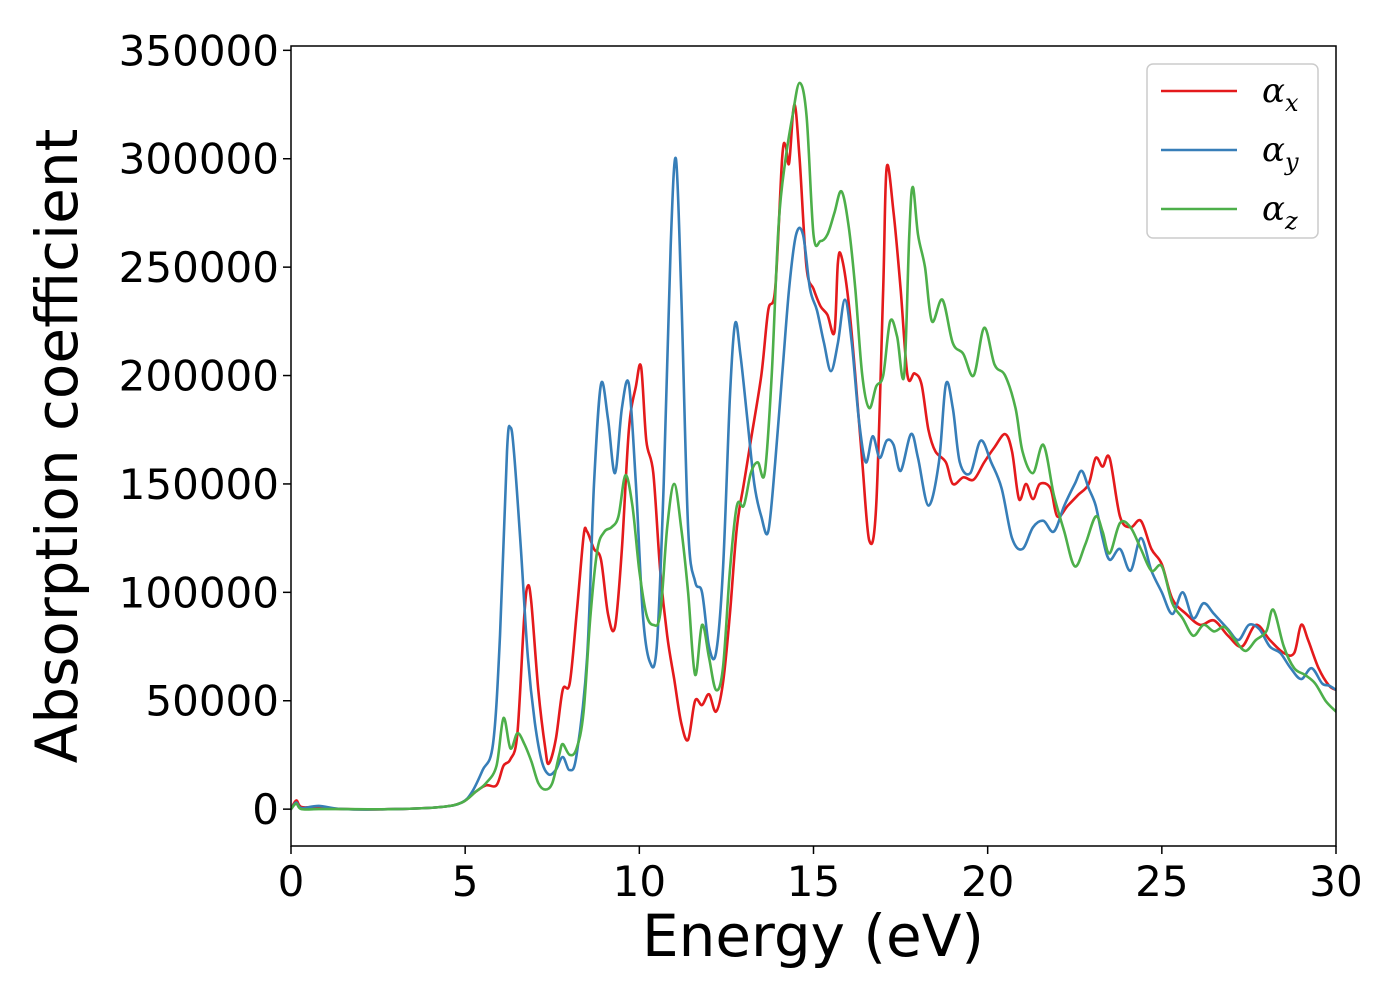 Image resolution: width=1400 pixels, height=1000 pixels. What do you see at coordinates (813, 936) in the screenshot?
I see `x-axis-title: Energy (eV)` at bounding box center [813, 936].